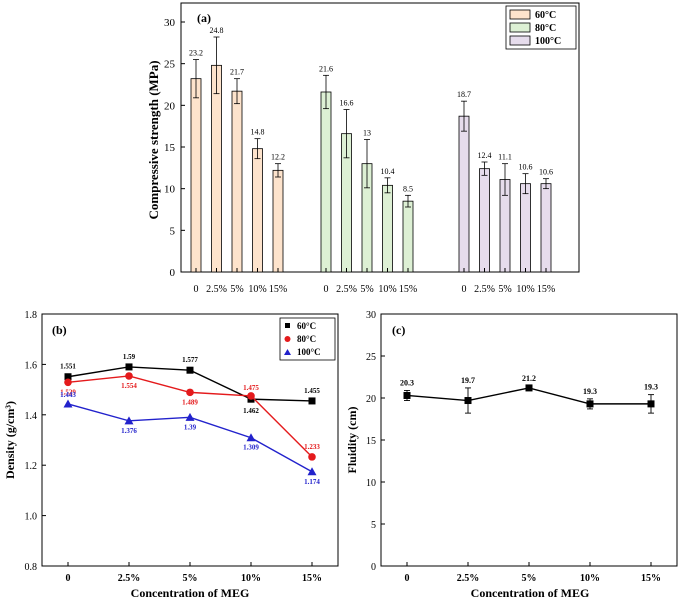  What do you see at coordinates (374, 281) in the screenshot?
I see `panel-a-x-axis: 0 2.5% 5% 10% 15% 0 2.5% 5% 10% 15% 0 2.5% 5% 10% 15%` at bounding box center [374, 281].